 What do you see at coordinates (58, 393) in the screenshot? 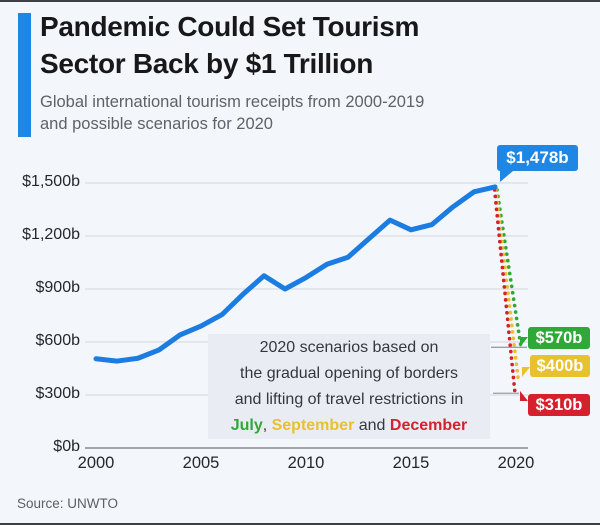
I see `y-tick-label: $300b` at bounding box center [58, 393].